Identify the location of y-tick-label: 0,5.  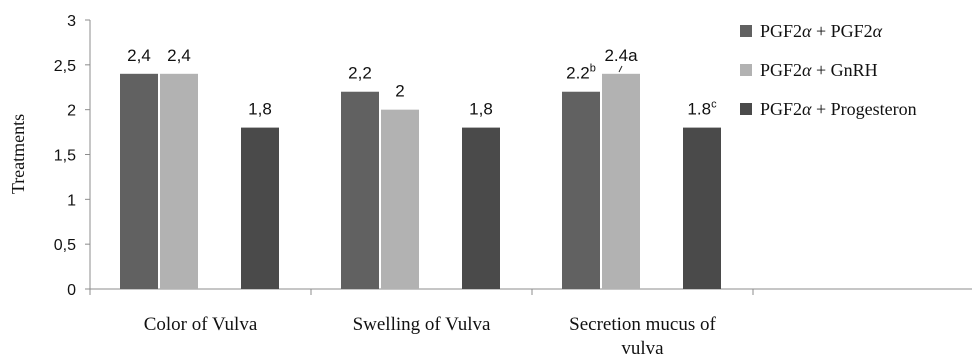
(65, 245).